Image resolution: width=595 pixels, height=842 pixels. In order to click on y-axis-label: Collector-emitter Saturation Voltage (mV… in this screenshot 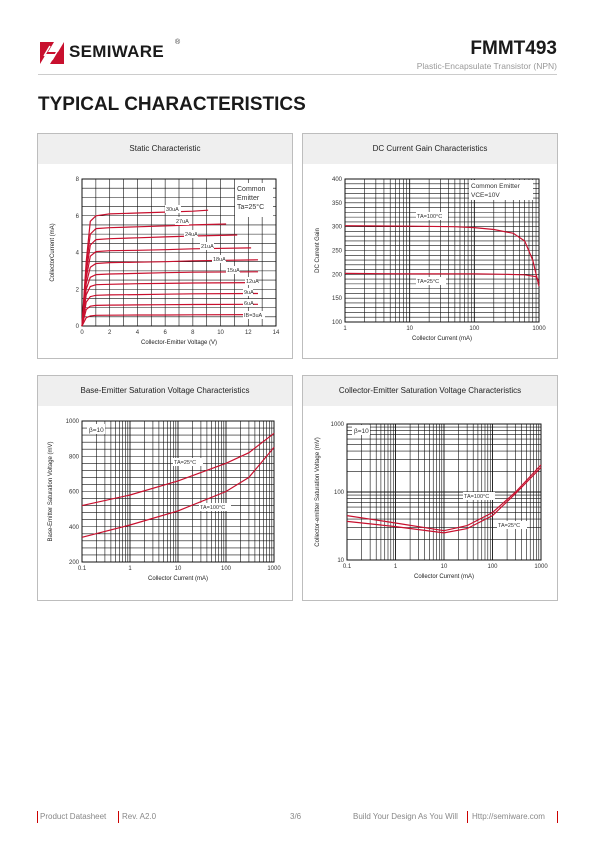, I will do `click(318, 491)`.